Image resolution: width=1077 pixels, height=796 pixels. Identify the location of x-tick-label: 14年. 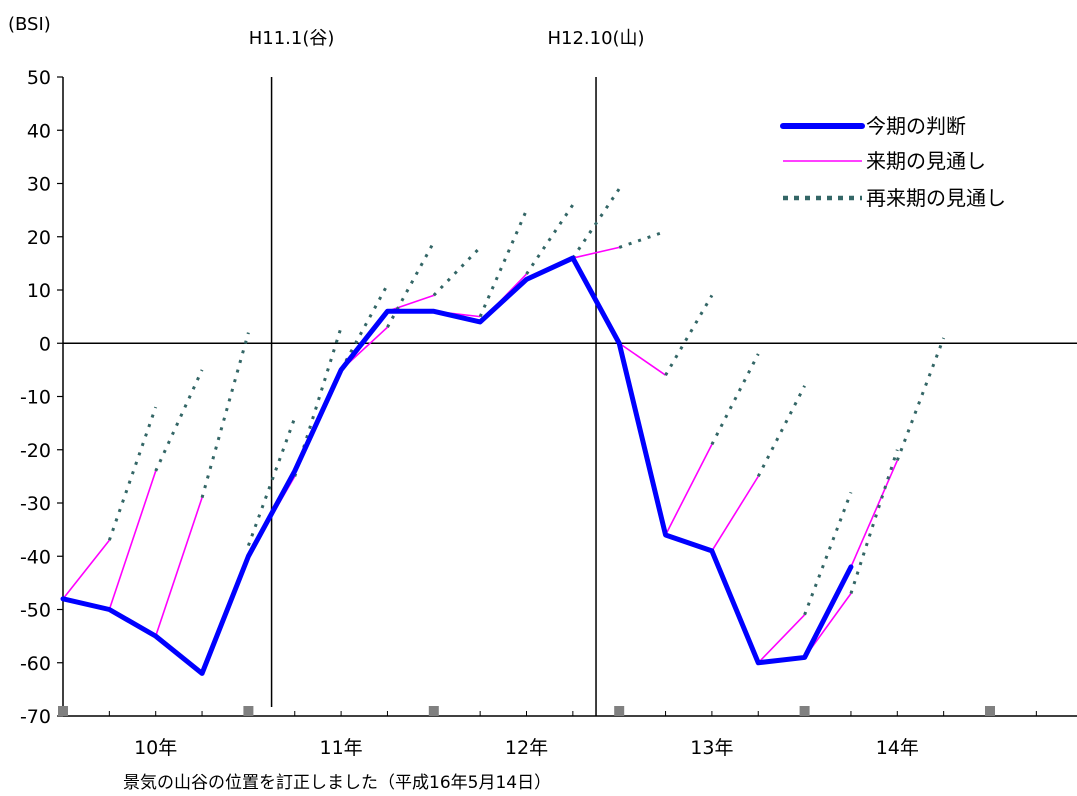
(897, 748).